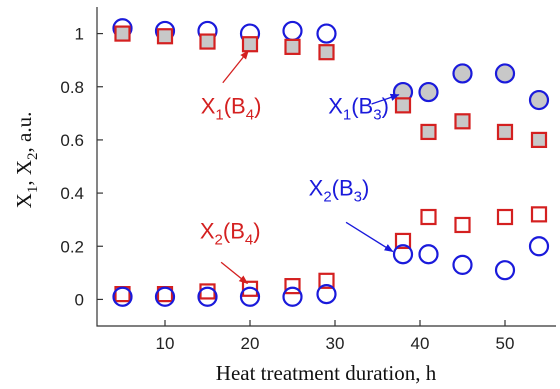  What do you see at coordinates (72, 246) in the screenshot?
I see `y-tick-label: 0.2` at bounding box center [72, 246].